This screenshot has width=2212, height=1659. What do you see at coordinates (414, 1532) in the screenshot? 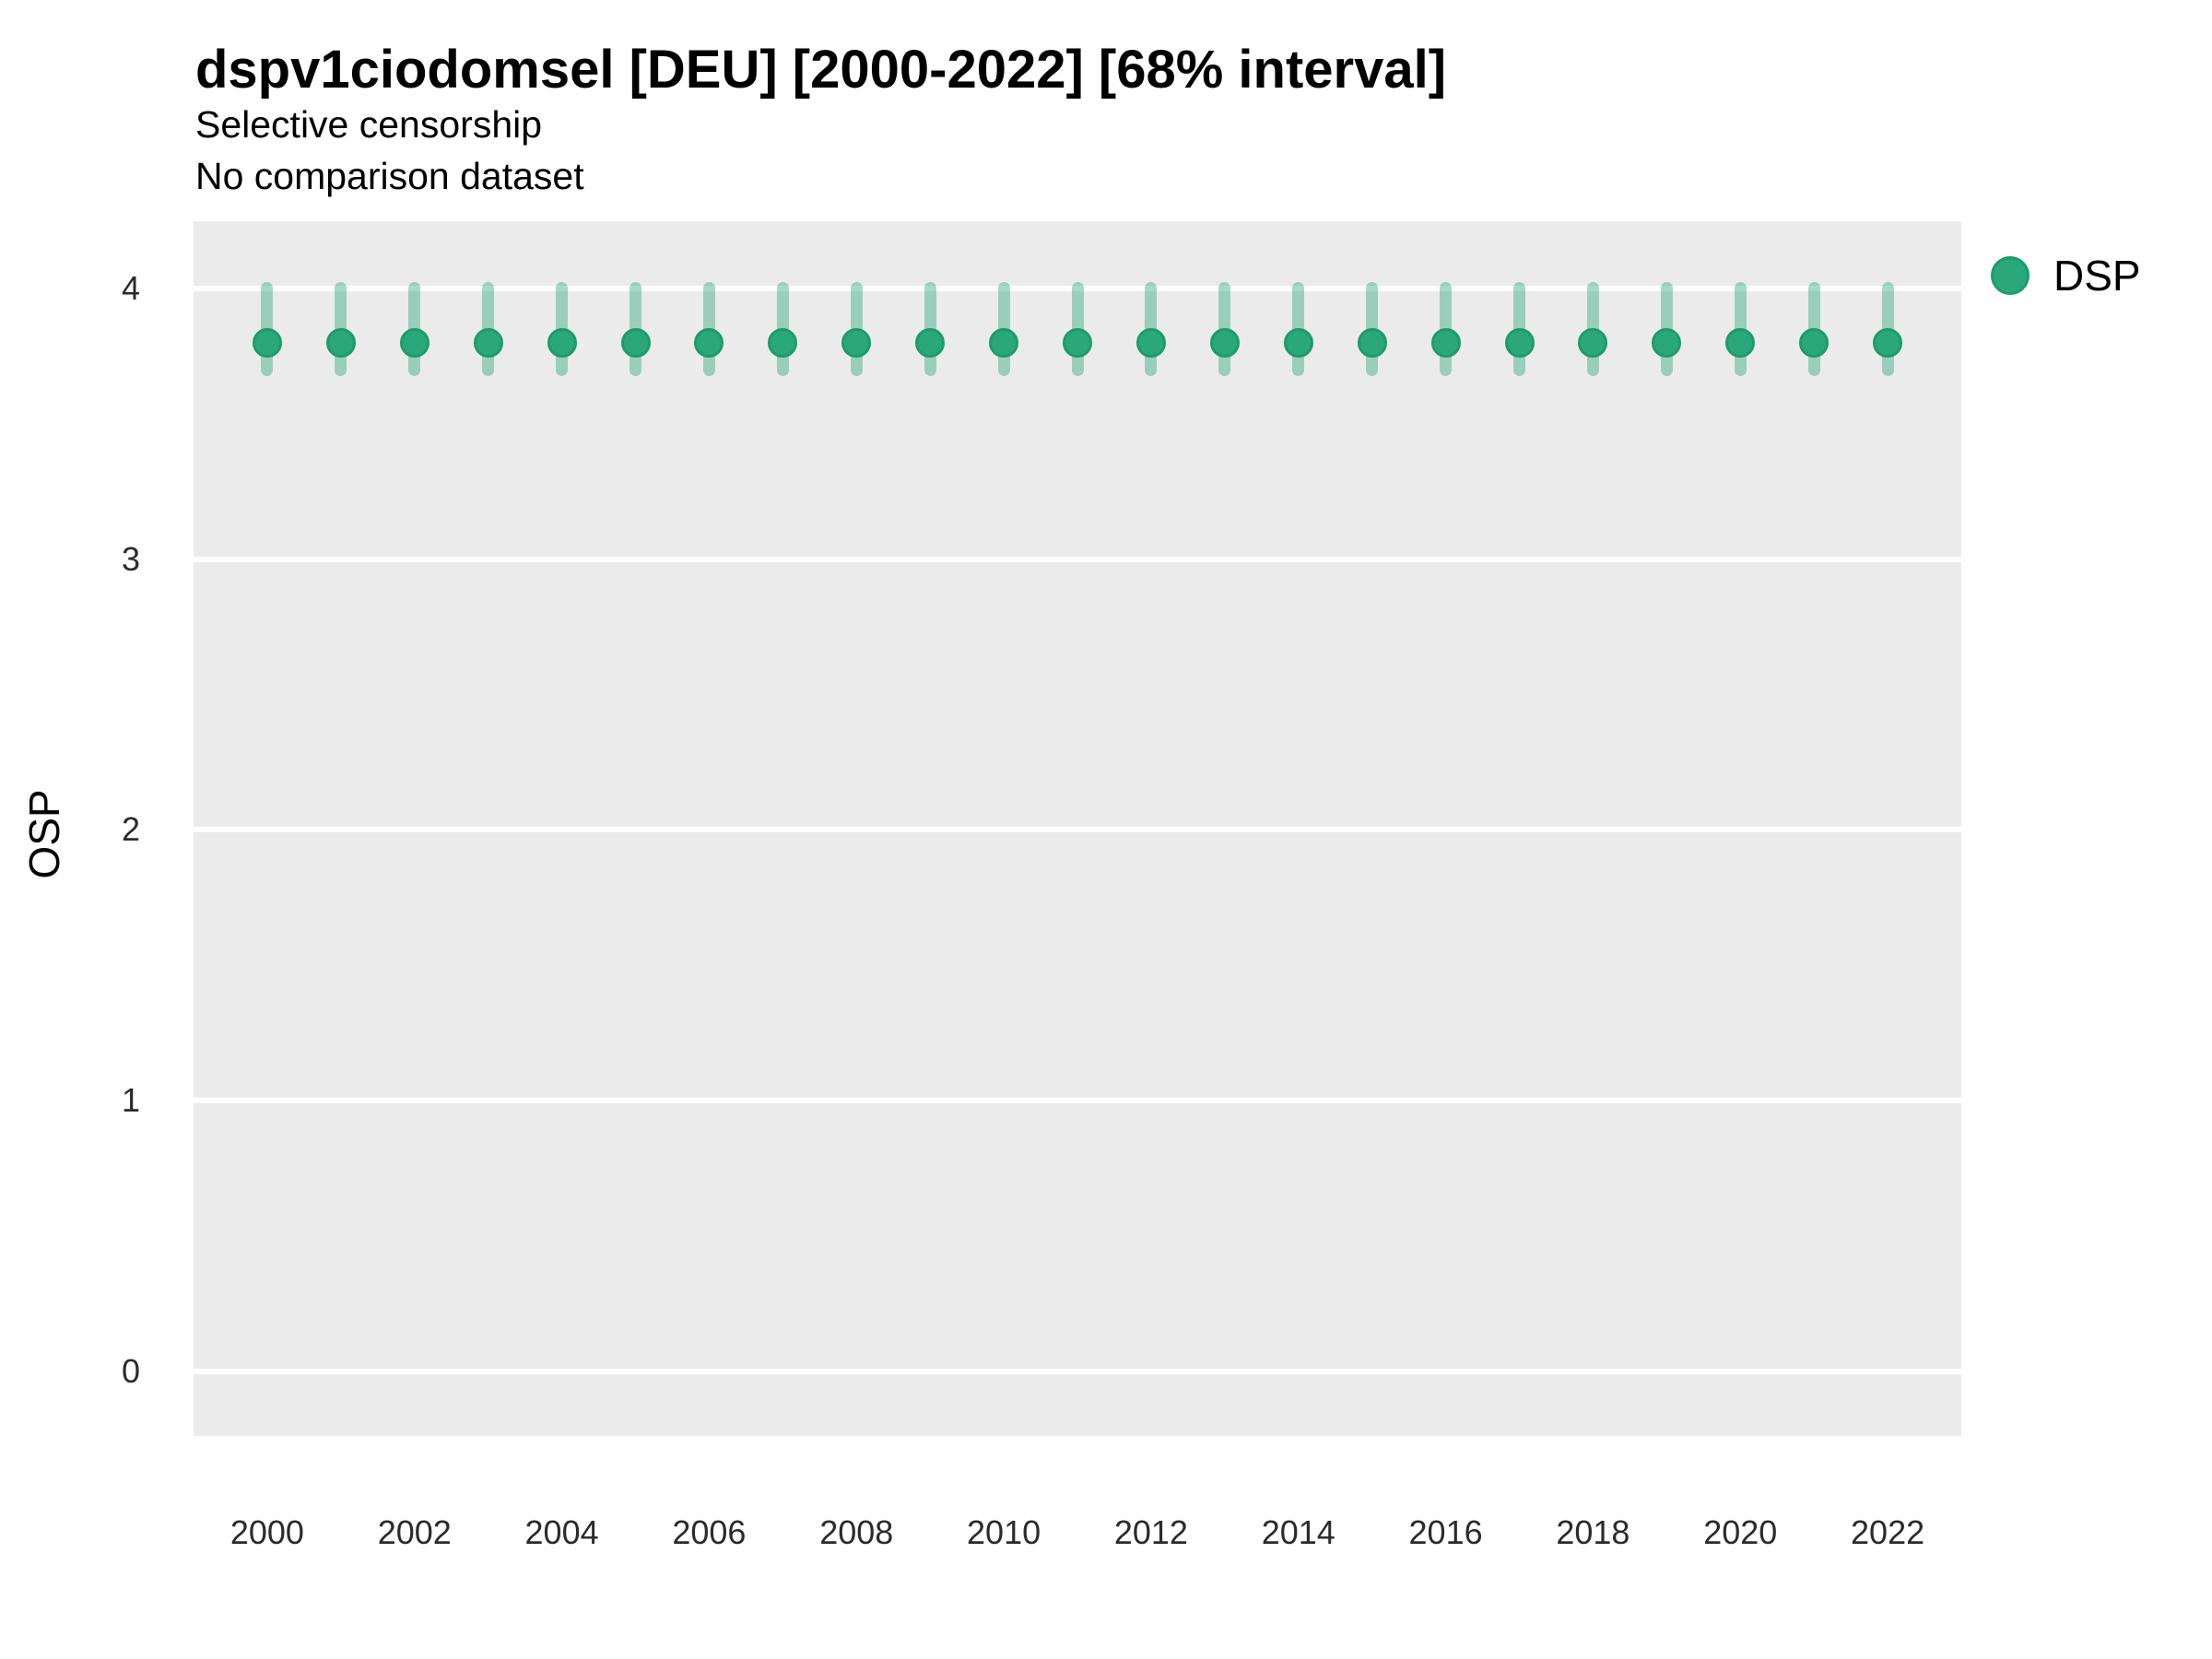
I see `x-tick-label: 2002` at bounding box center [414, 1532].